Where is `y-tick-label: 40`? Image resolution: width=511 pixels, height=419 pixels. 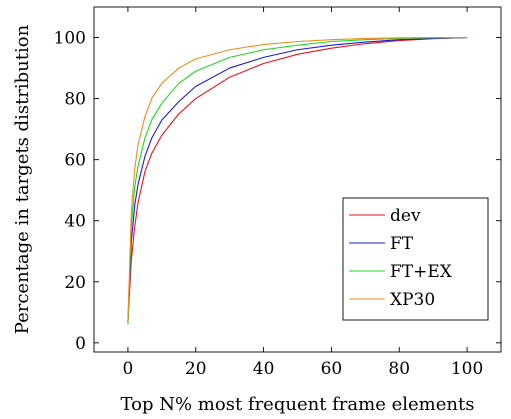 y-tick-label: 40 is located at coordinates (75, 222).